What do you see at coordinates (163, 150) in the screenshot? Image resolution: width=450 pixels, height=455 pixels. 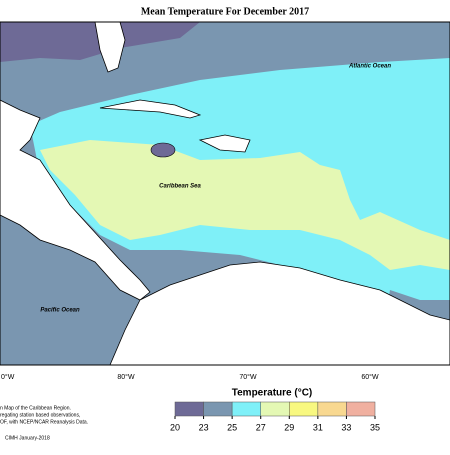 I see `jamaica` at bounding box center [163, 150].